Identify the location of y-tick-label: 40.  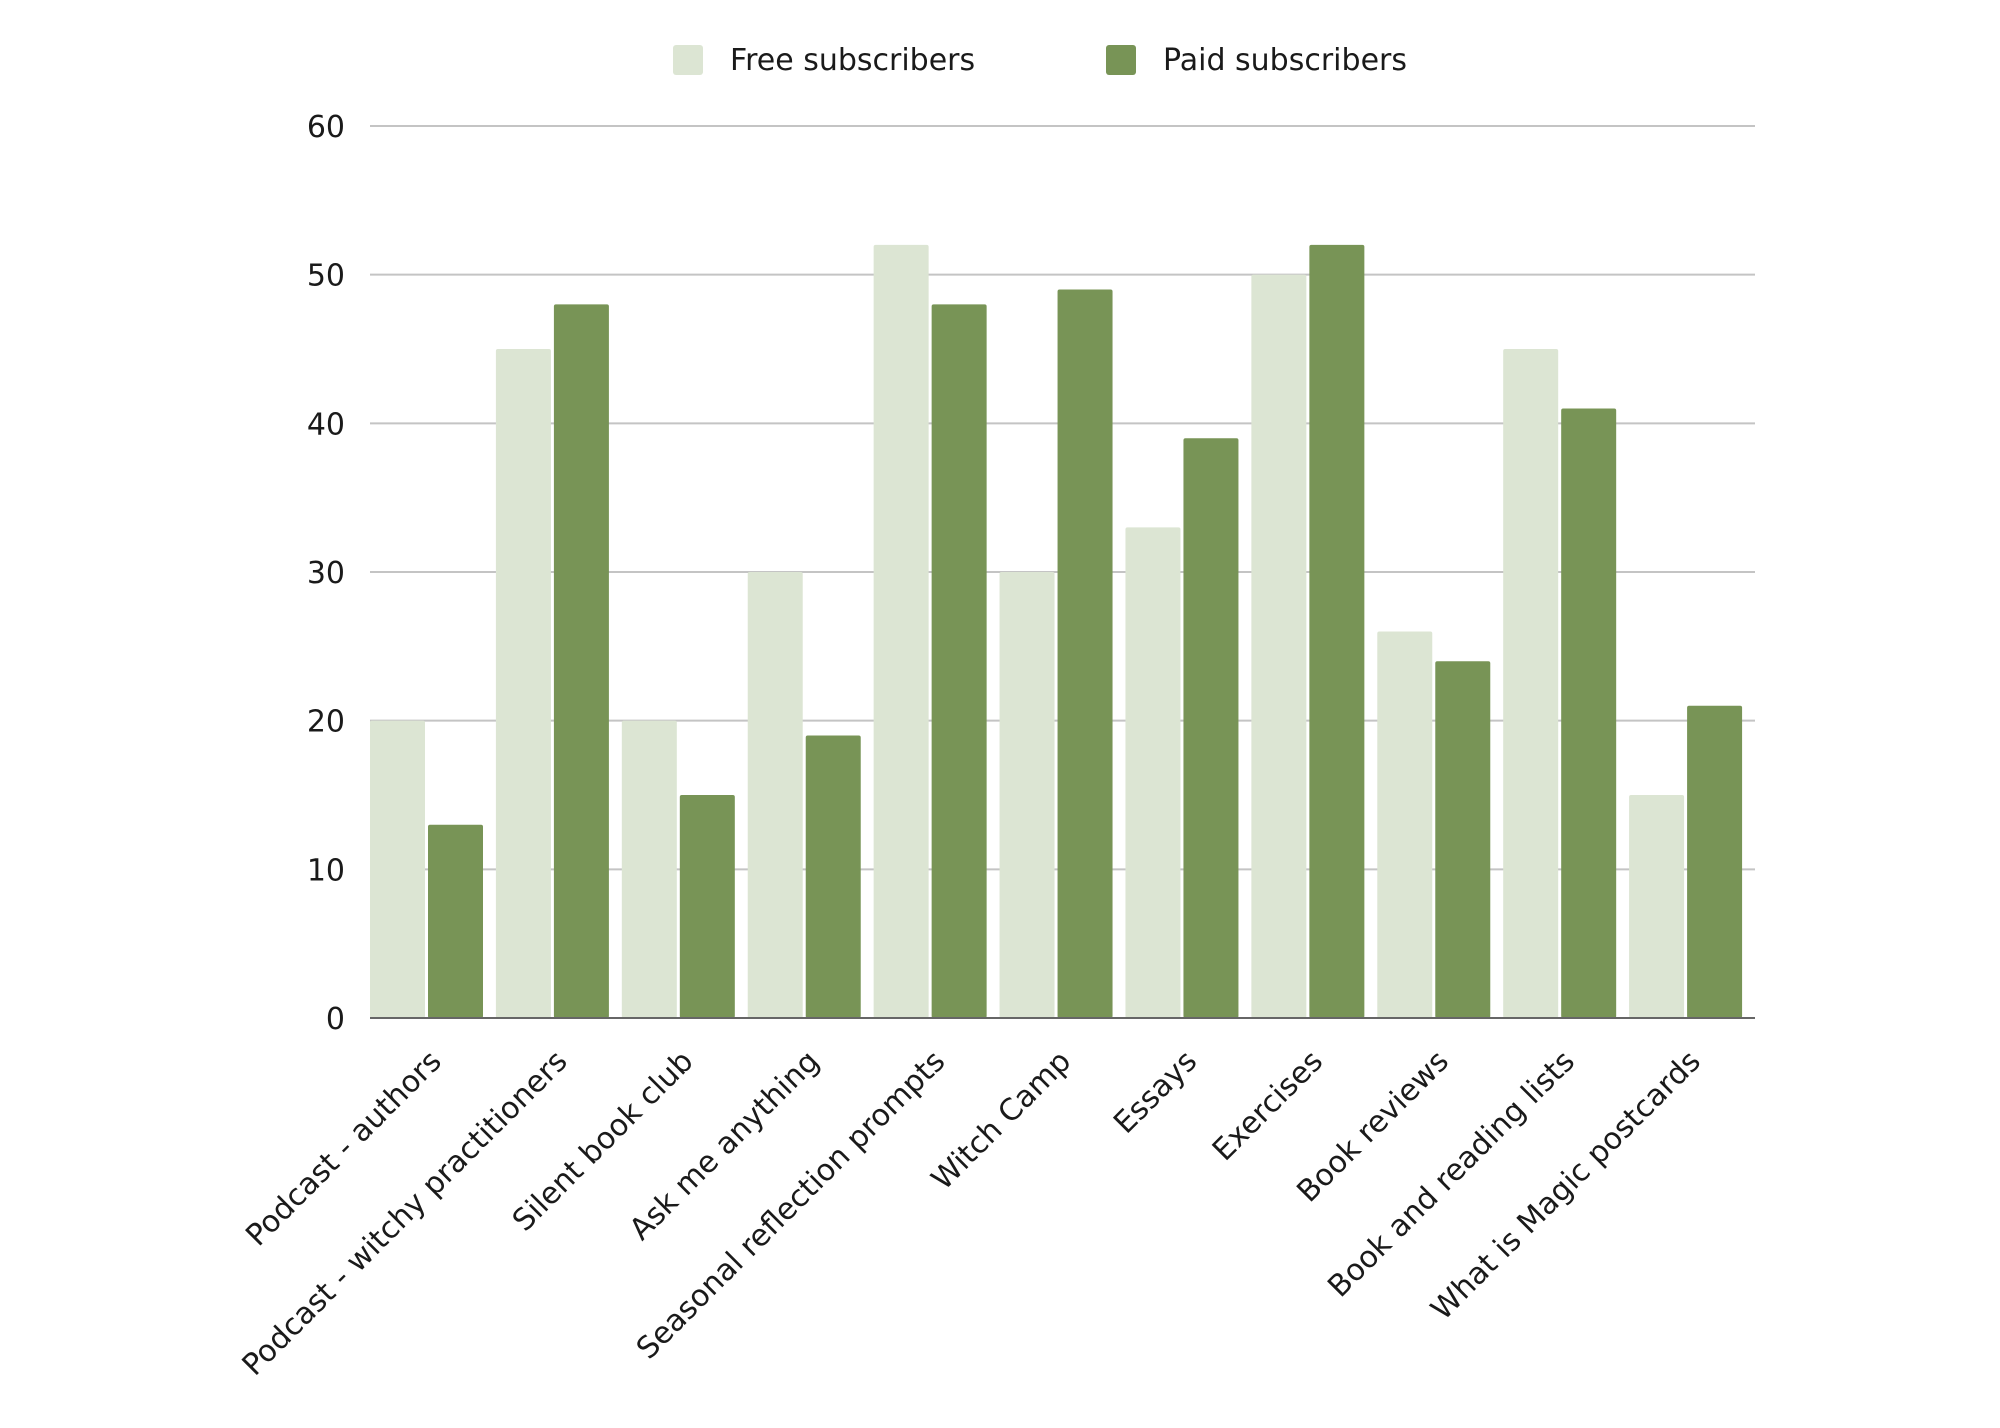
(326, 424).